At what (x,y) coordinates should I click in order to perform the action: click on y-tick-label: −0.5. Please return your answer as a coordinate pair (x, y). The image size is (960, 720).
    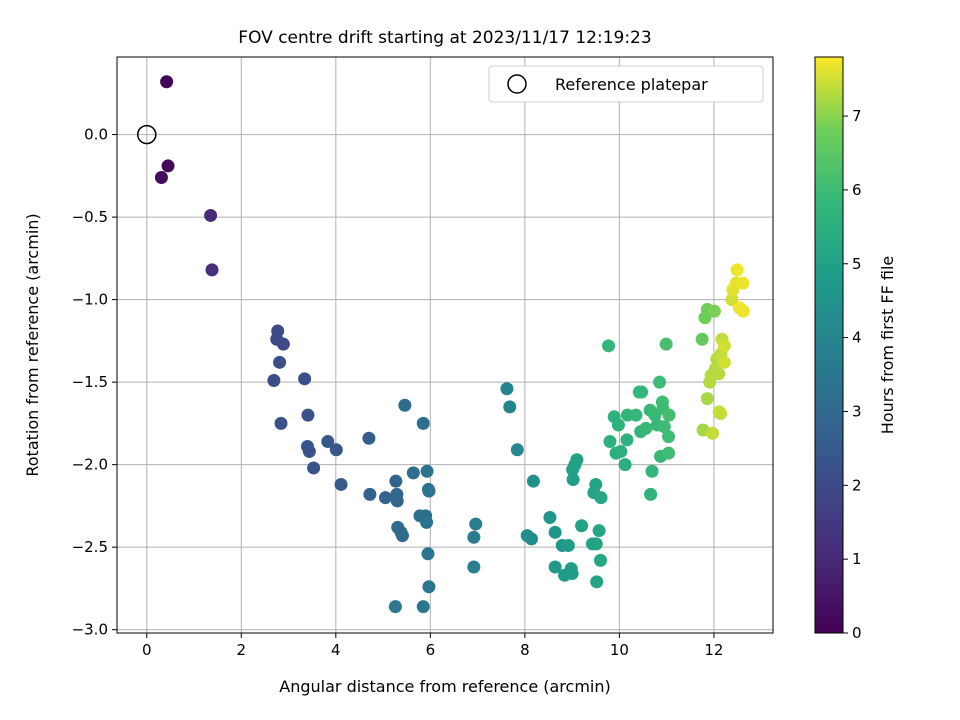
    Looking at the image, I should click on (90, 217).